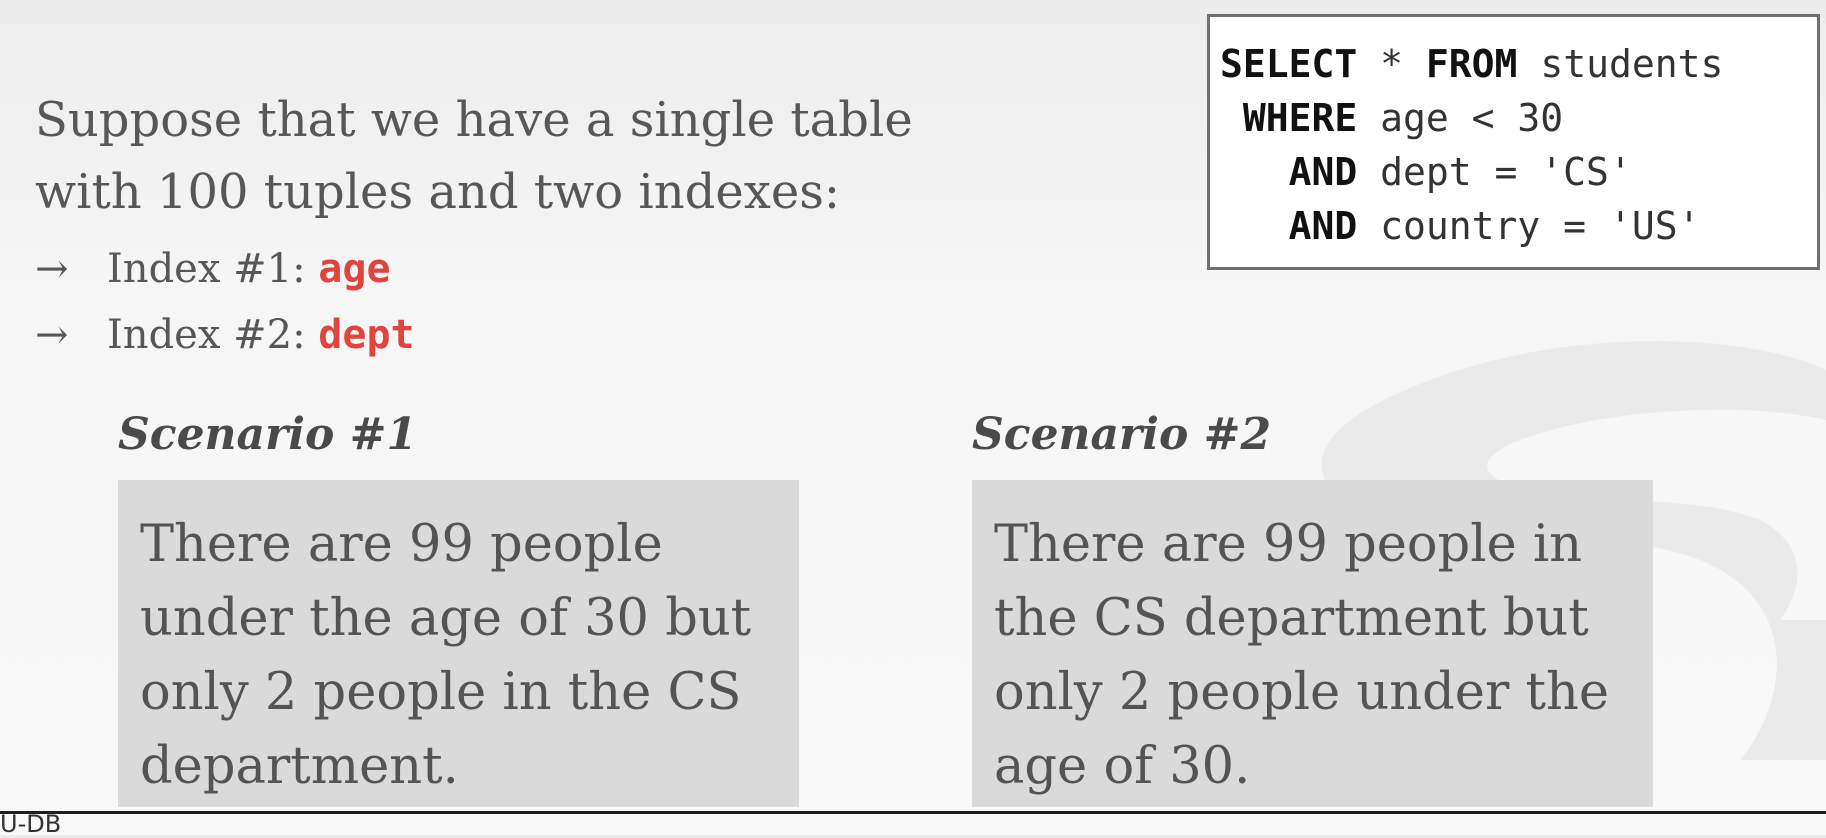  I want to click on footer-divider, so click(913, 812).